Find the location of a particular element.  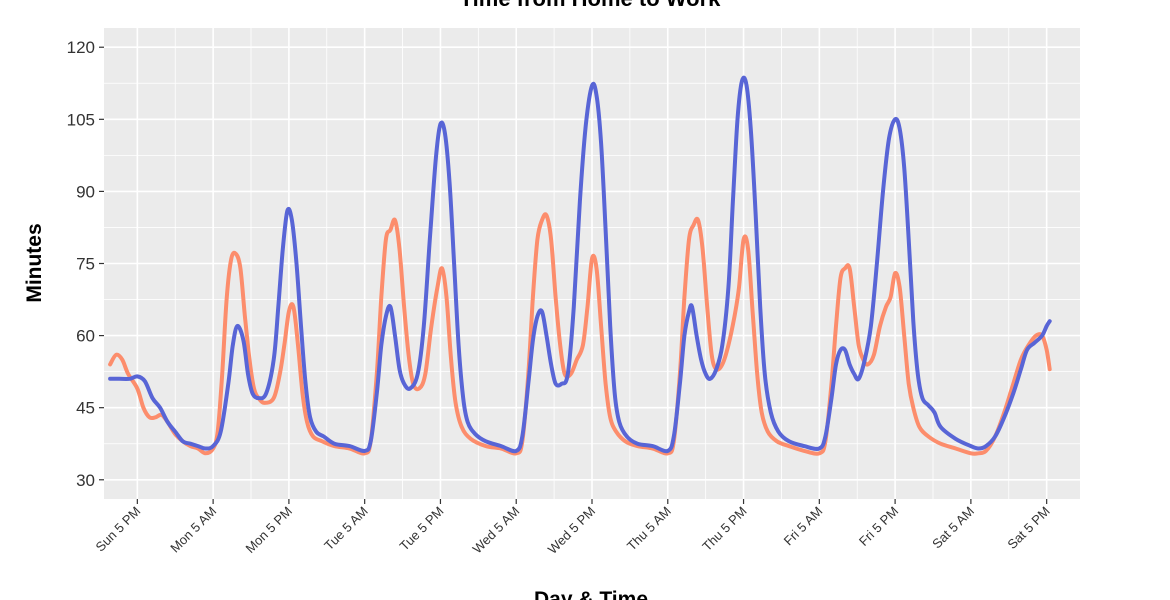

y-tick-label: 75 is located at coordinates (85, 264).